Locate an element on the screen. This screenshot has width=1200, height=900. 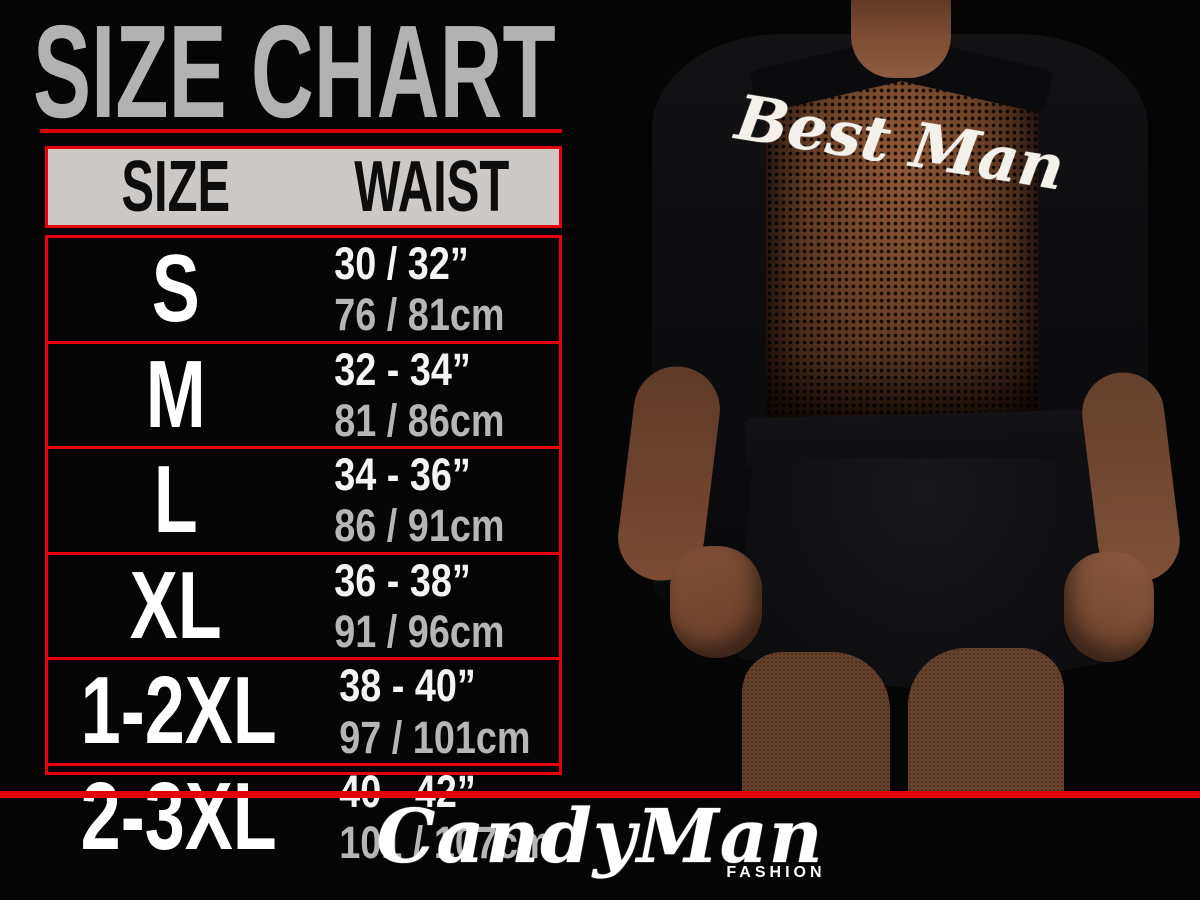
waist-inches: 30 / 32” is located at coordinates (401, 263).